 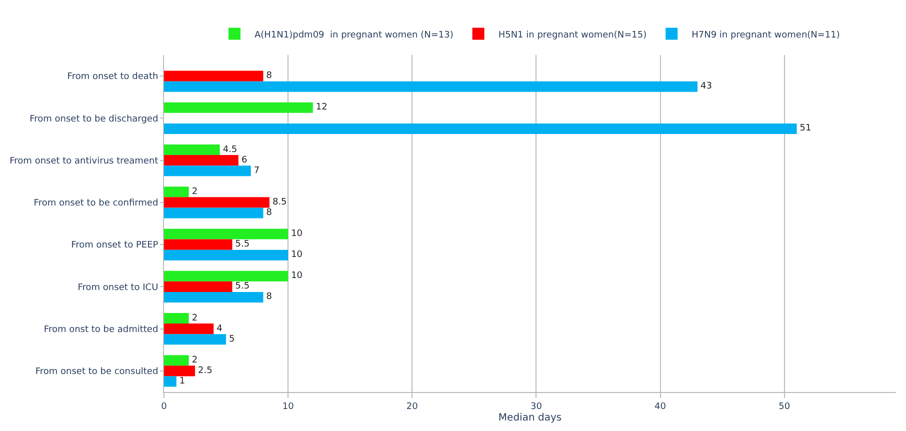 What do you see at coordinates (219, 329) in the screenshot?
I see `data-label: 4` at bounding box center [219, 329].